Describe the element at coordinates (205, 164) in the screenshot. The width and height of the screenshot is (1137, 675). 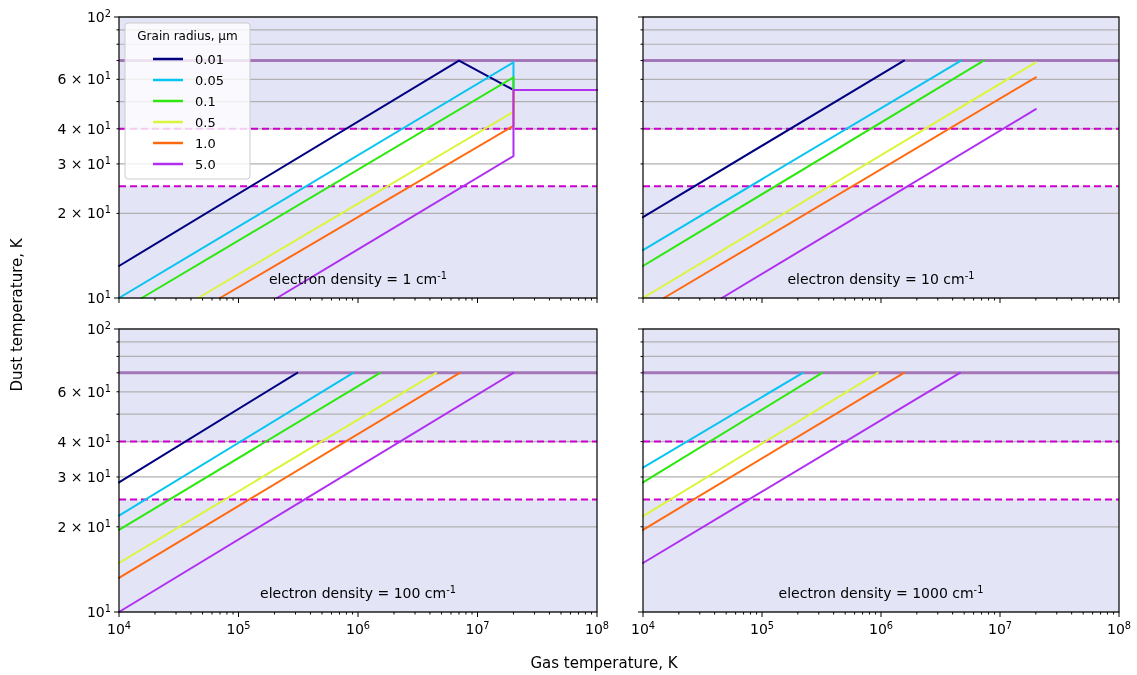
I see `legend-label: 5.0` at that location.